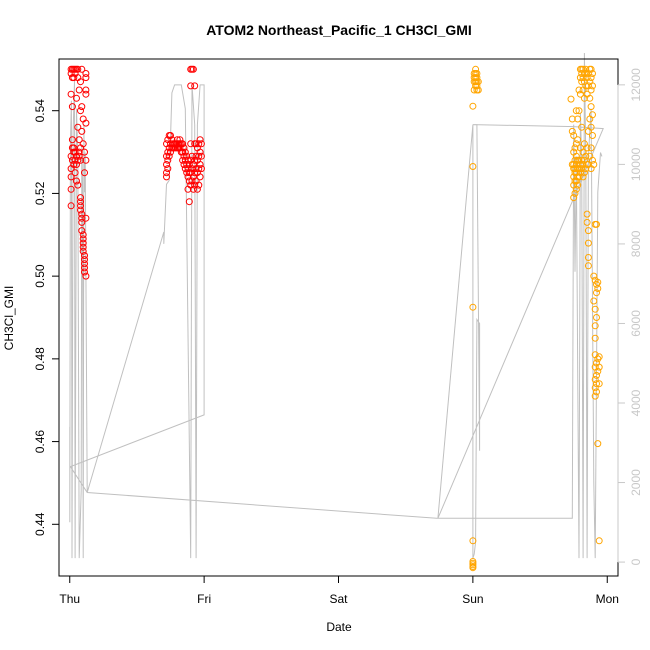 The image size is (650, 650). Describe the element at coordinates (40, 111) in the screenshot. I see `y-tick-label: 0.54` at that location.